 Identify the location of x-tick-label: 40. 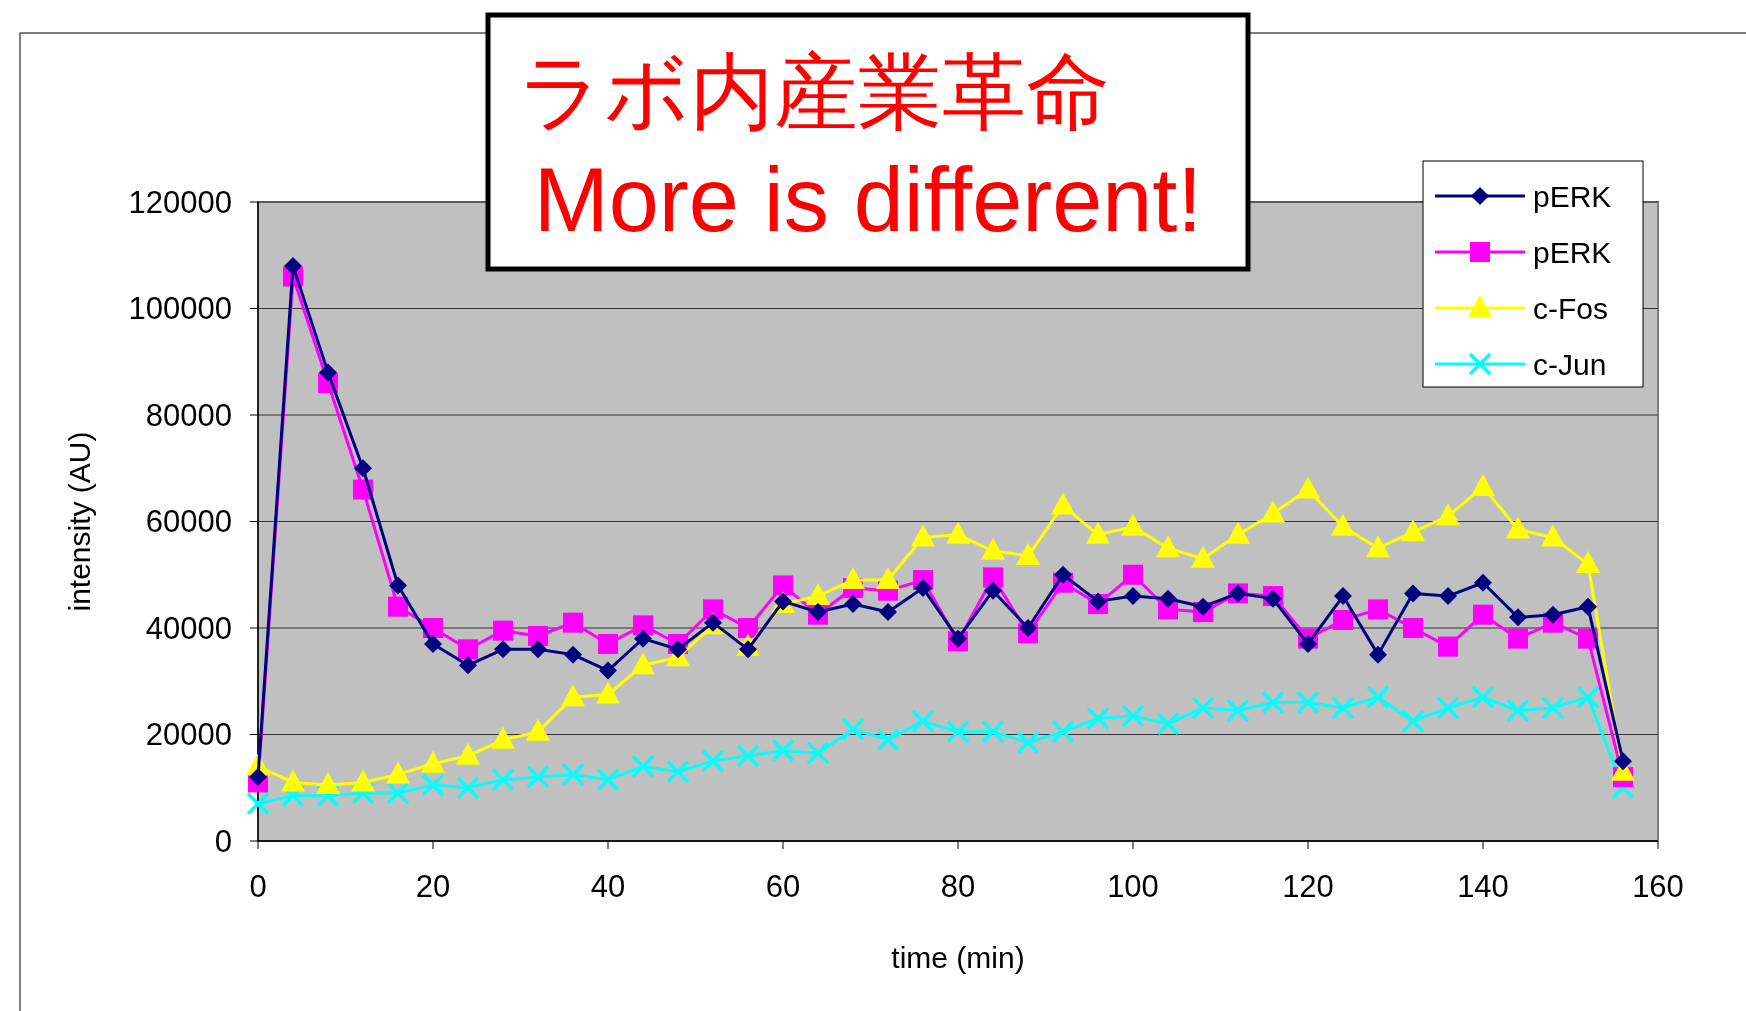
(608, 886).